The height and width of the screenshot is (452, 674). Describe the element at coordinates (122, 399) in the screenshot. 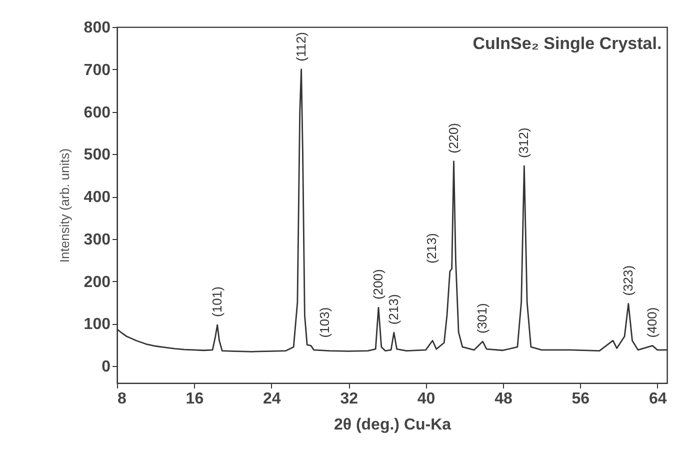

I see `x-tick-label: 8` at that location.